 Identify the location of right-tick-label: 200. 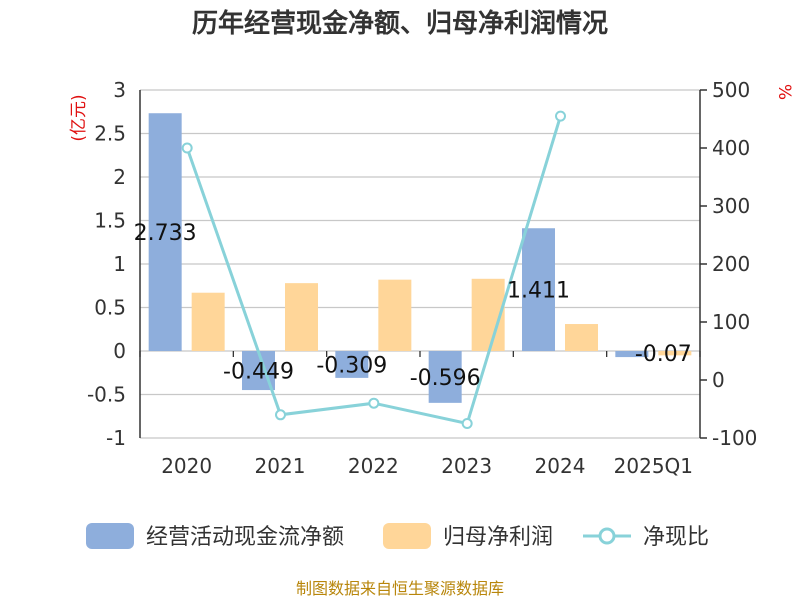
(731, 264).